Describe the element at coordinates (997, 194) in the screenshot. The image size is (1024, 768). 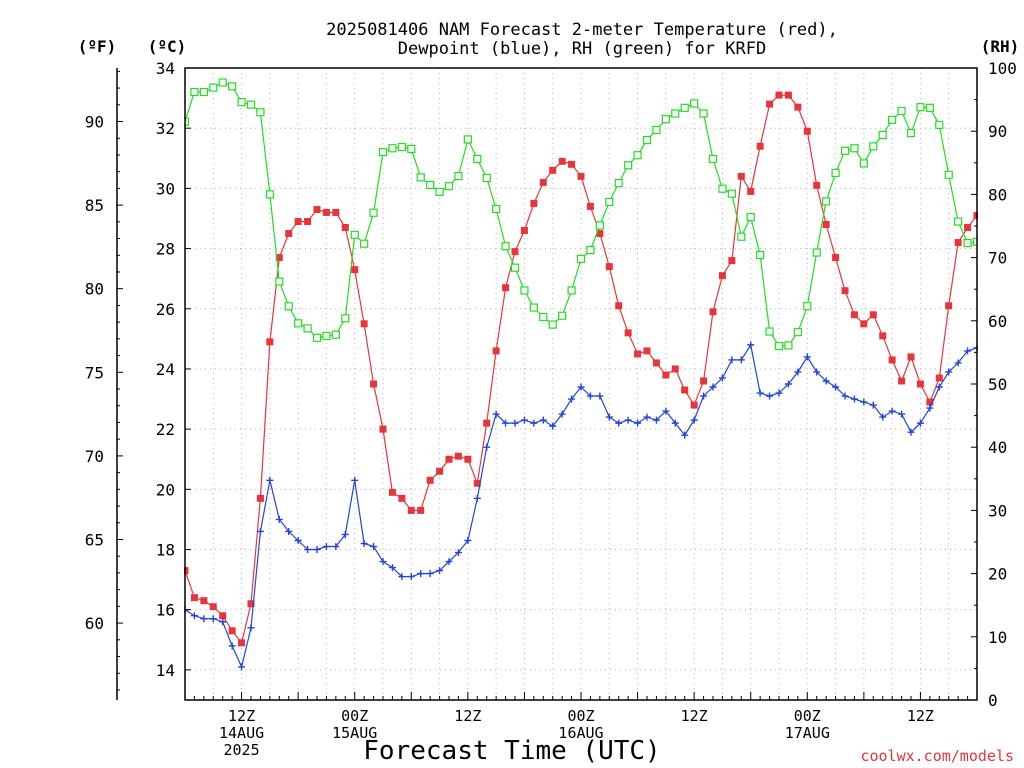
I see `rh-tick-label: 80` at that location.